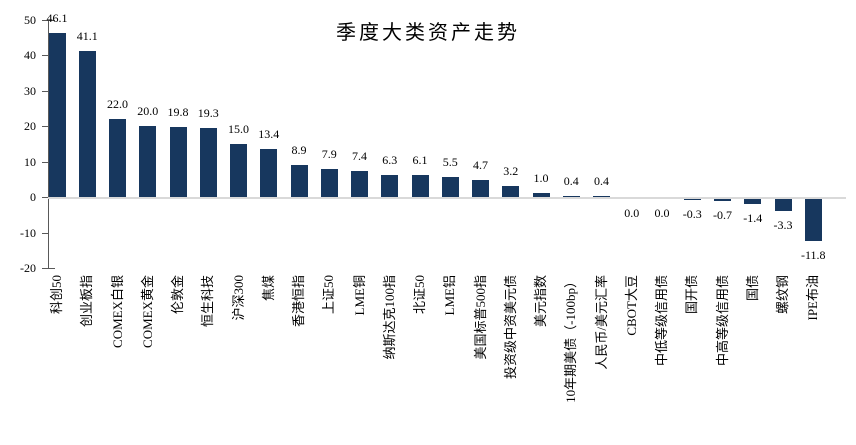  I want to click on bar-value-label: 15.0, so click(238, 128).